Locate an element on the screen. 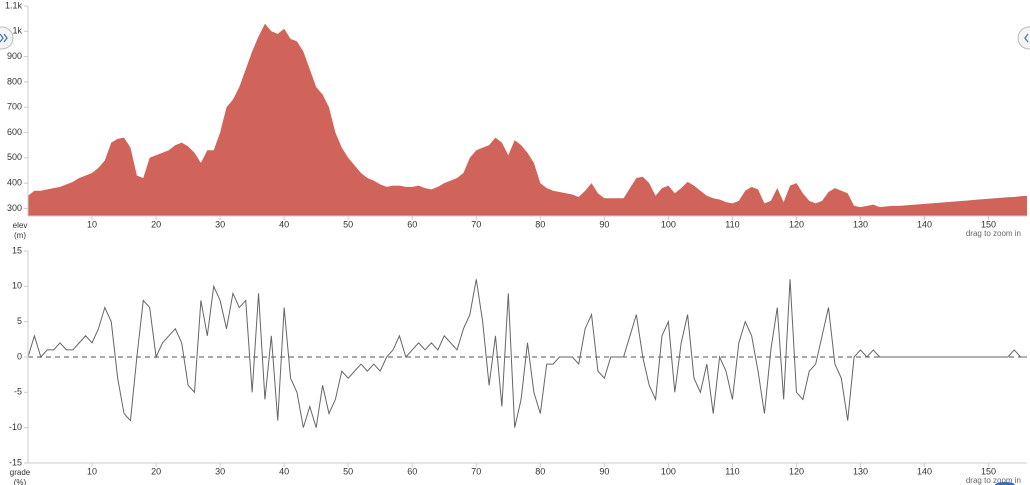  y-tick-label: 500 is located at coordinates (14, 157).